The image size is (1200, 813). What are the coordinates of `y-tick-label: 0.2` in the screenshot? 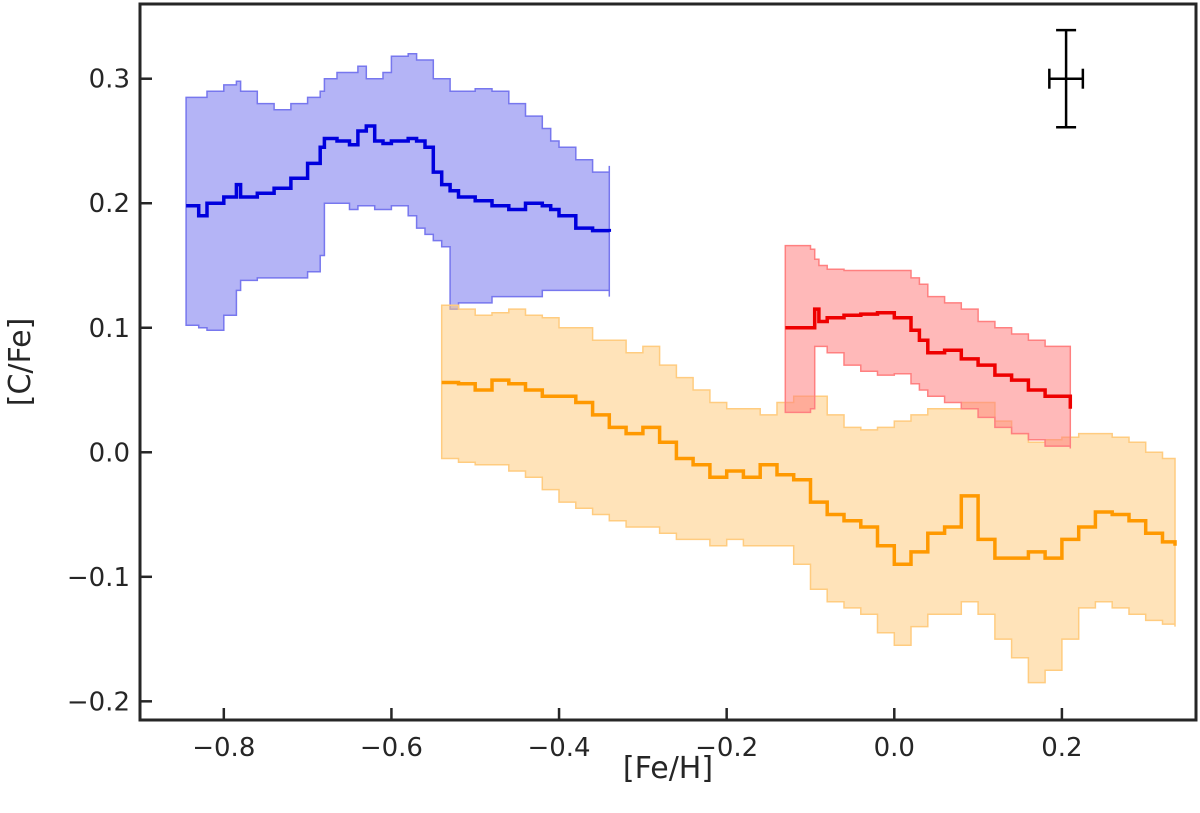 It's located at (109, 204).